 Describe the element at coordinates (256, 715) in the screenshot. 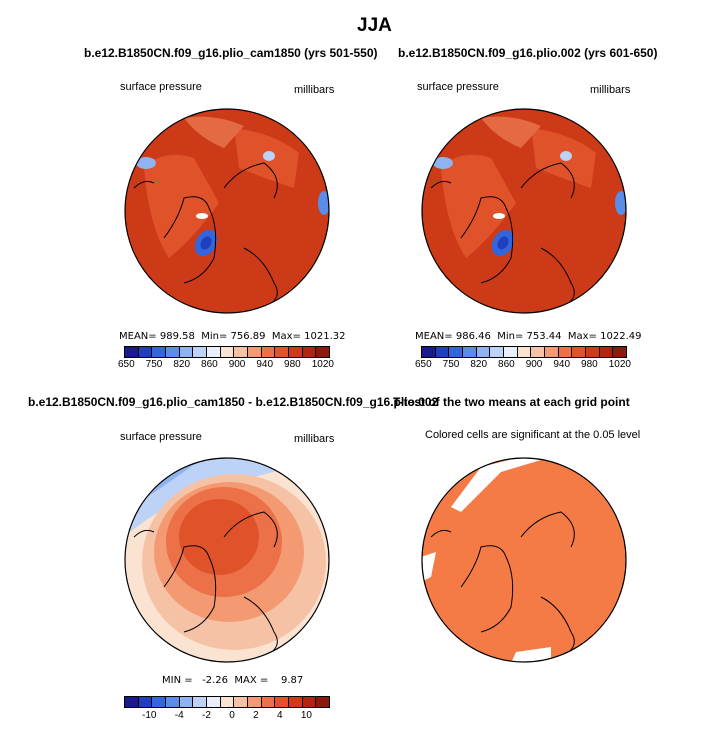

I see `colorbar-tick-label: 2` at that location.